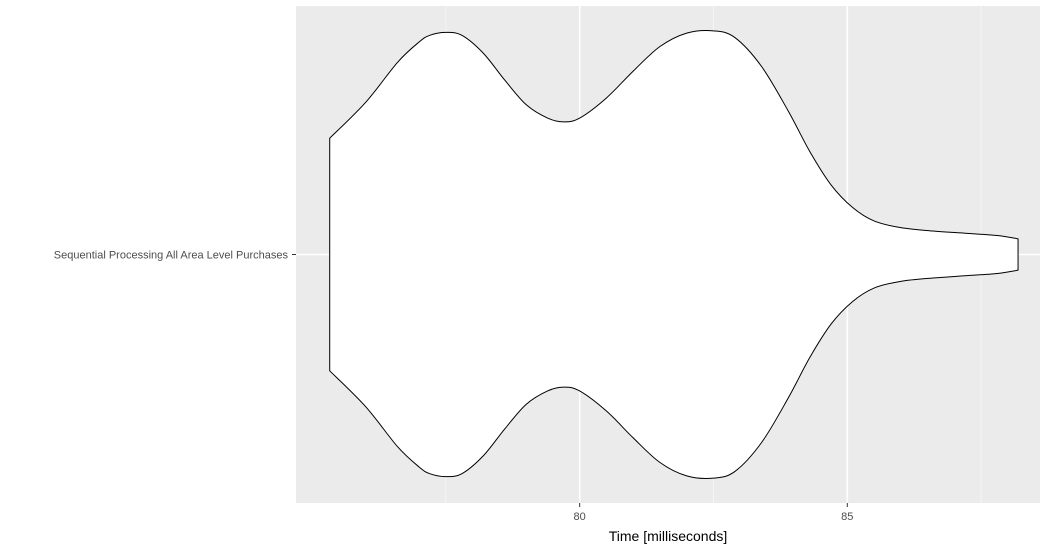 The width and height of the screenshot is (1048, 550). What do you see at coordinates (713, 513) in the screenshot?
I see `x-axis-ticks: 80 85` at bounding box center [713, 513].